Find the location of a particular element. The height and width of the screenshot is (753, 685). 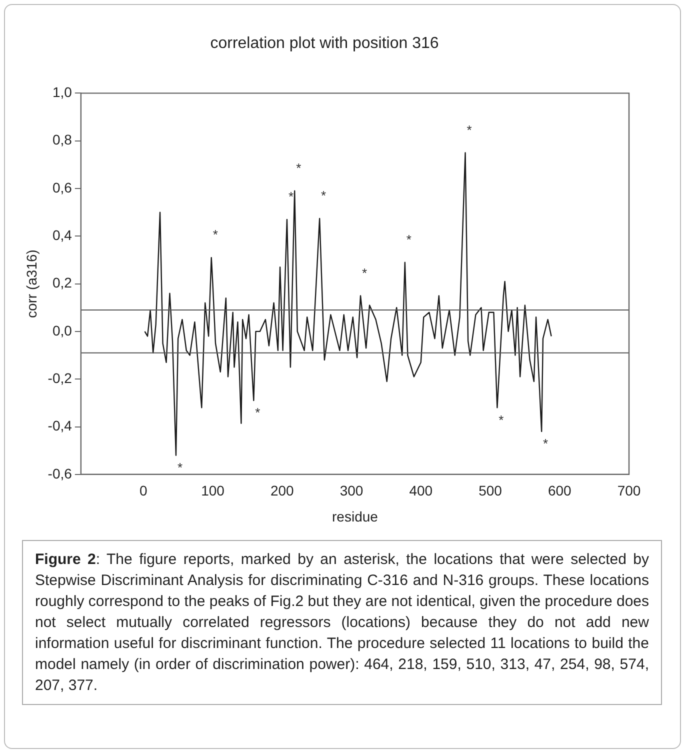

x-tick-label: 500 is located at coordinates (490, 490).